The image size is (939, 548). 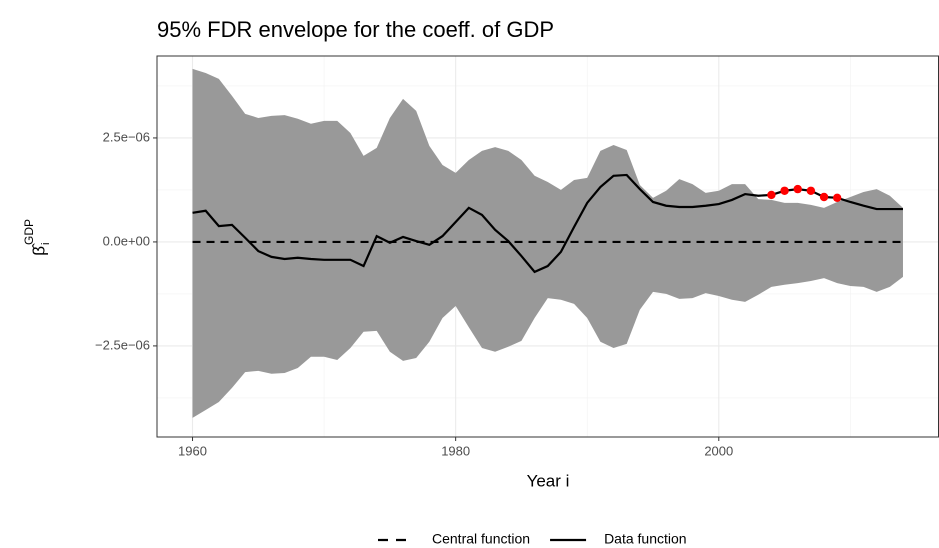 What do you see at coordinates (548, 480) in the screenshot?
I see `x-axis-label: Year i` at bounding box center [548, 480].